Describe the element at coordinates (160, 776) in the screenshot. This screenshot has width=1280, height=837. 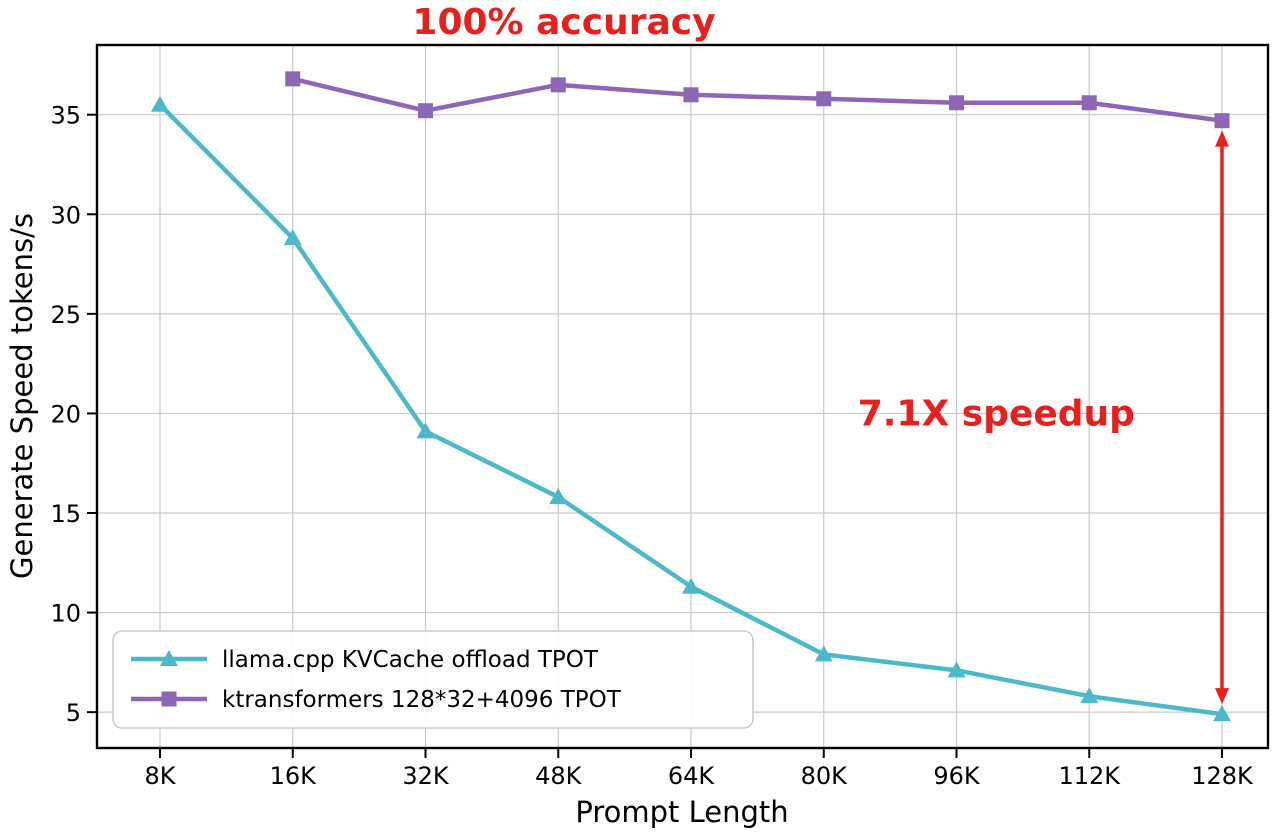
I see `x-tick-label: 8K` at that location.